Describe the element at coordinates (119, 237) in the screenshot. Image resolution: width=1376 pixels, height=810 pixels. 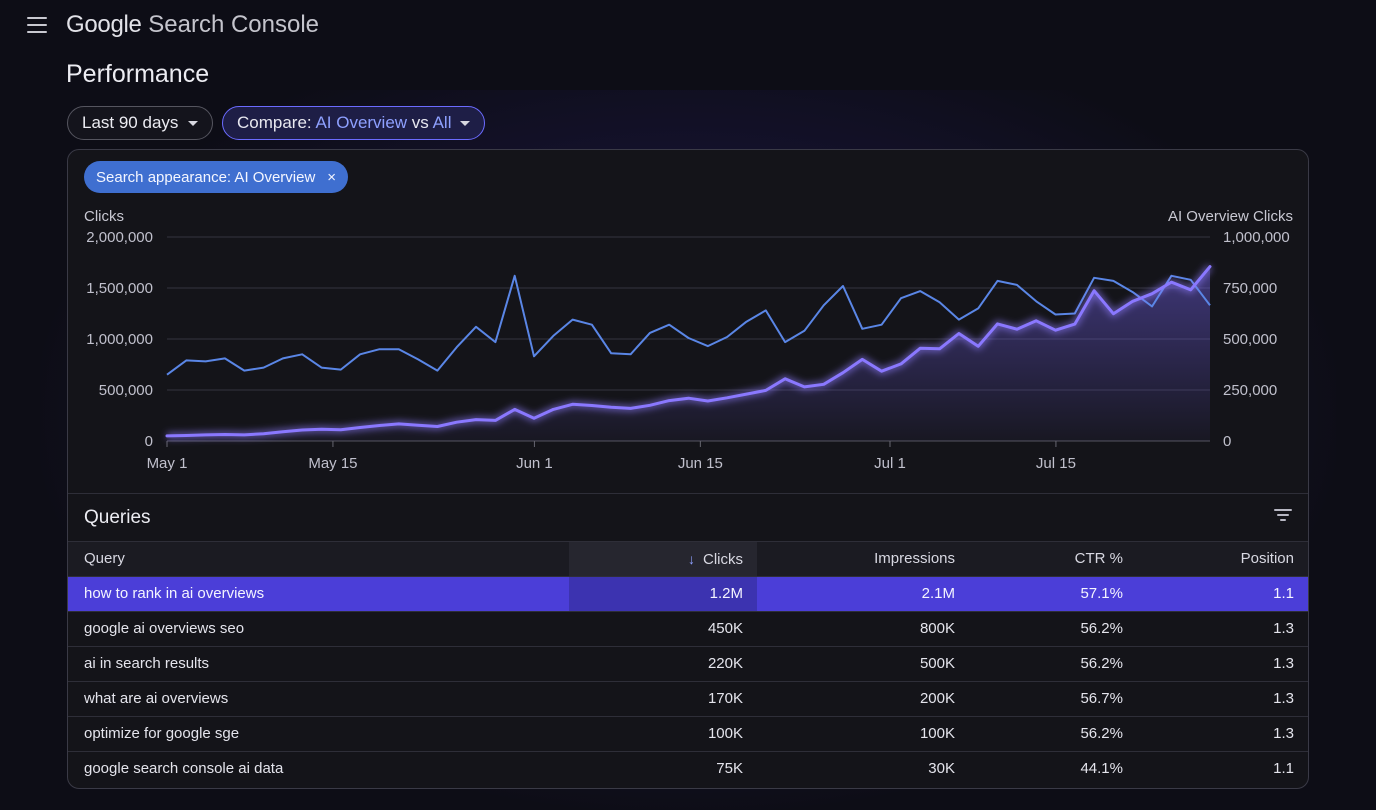
I see `y-tick-label-left: 2,000,000` at that location.